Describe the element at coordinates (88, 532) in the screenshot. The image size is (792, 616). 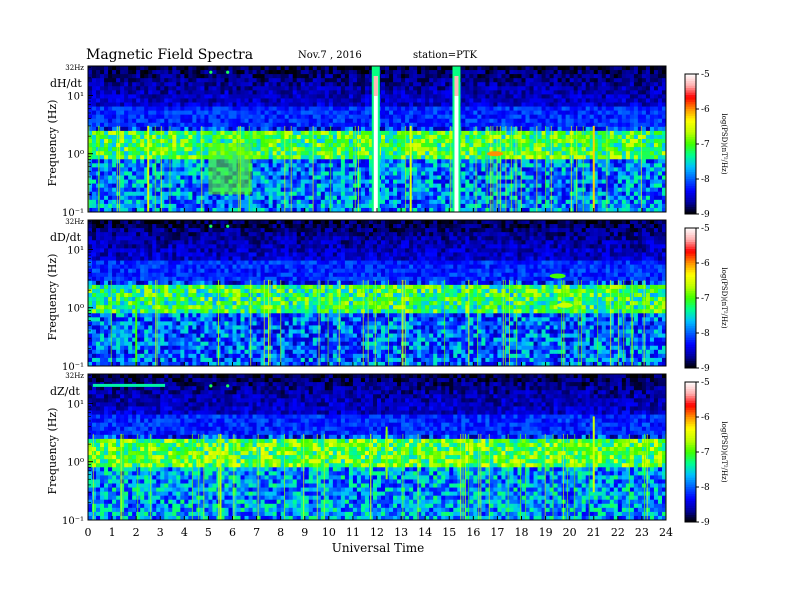
I see `x-tick-label: 0` at that location.